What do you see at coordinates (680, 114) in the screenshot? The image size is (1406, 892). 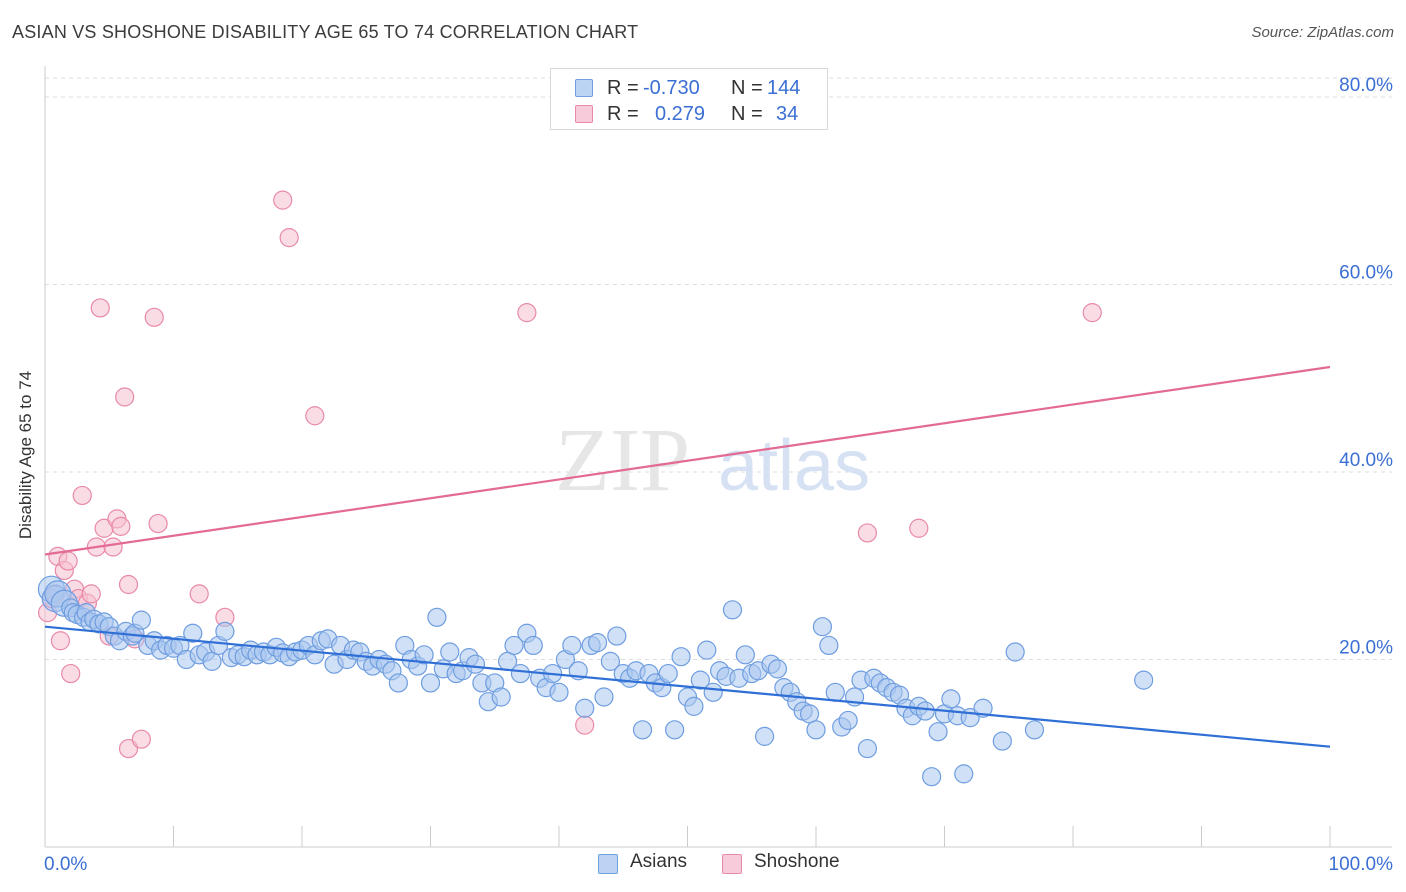 I see `legend-r-value: 0.279` at bounding box center [680, 114].